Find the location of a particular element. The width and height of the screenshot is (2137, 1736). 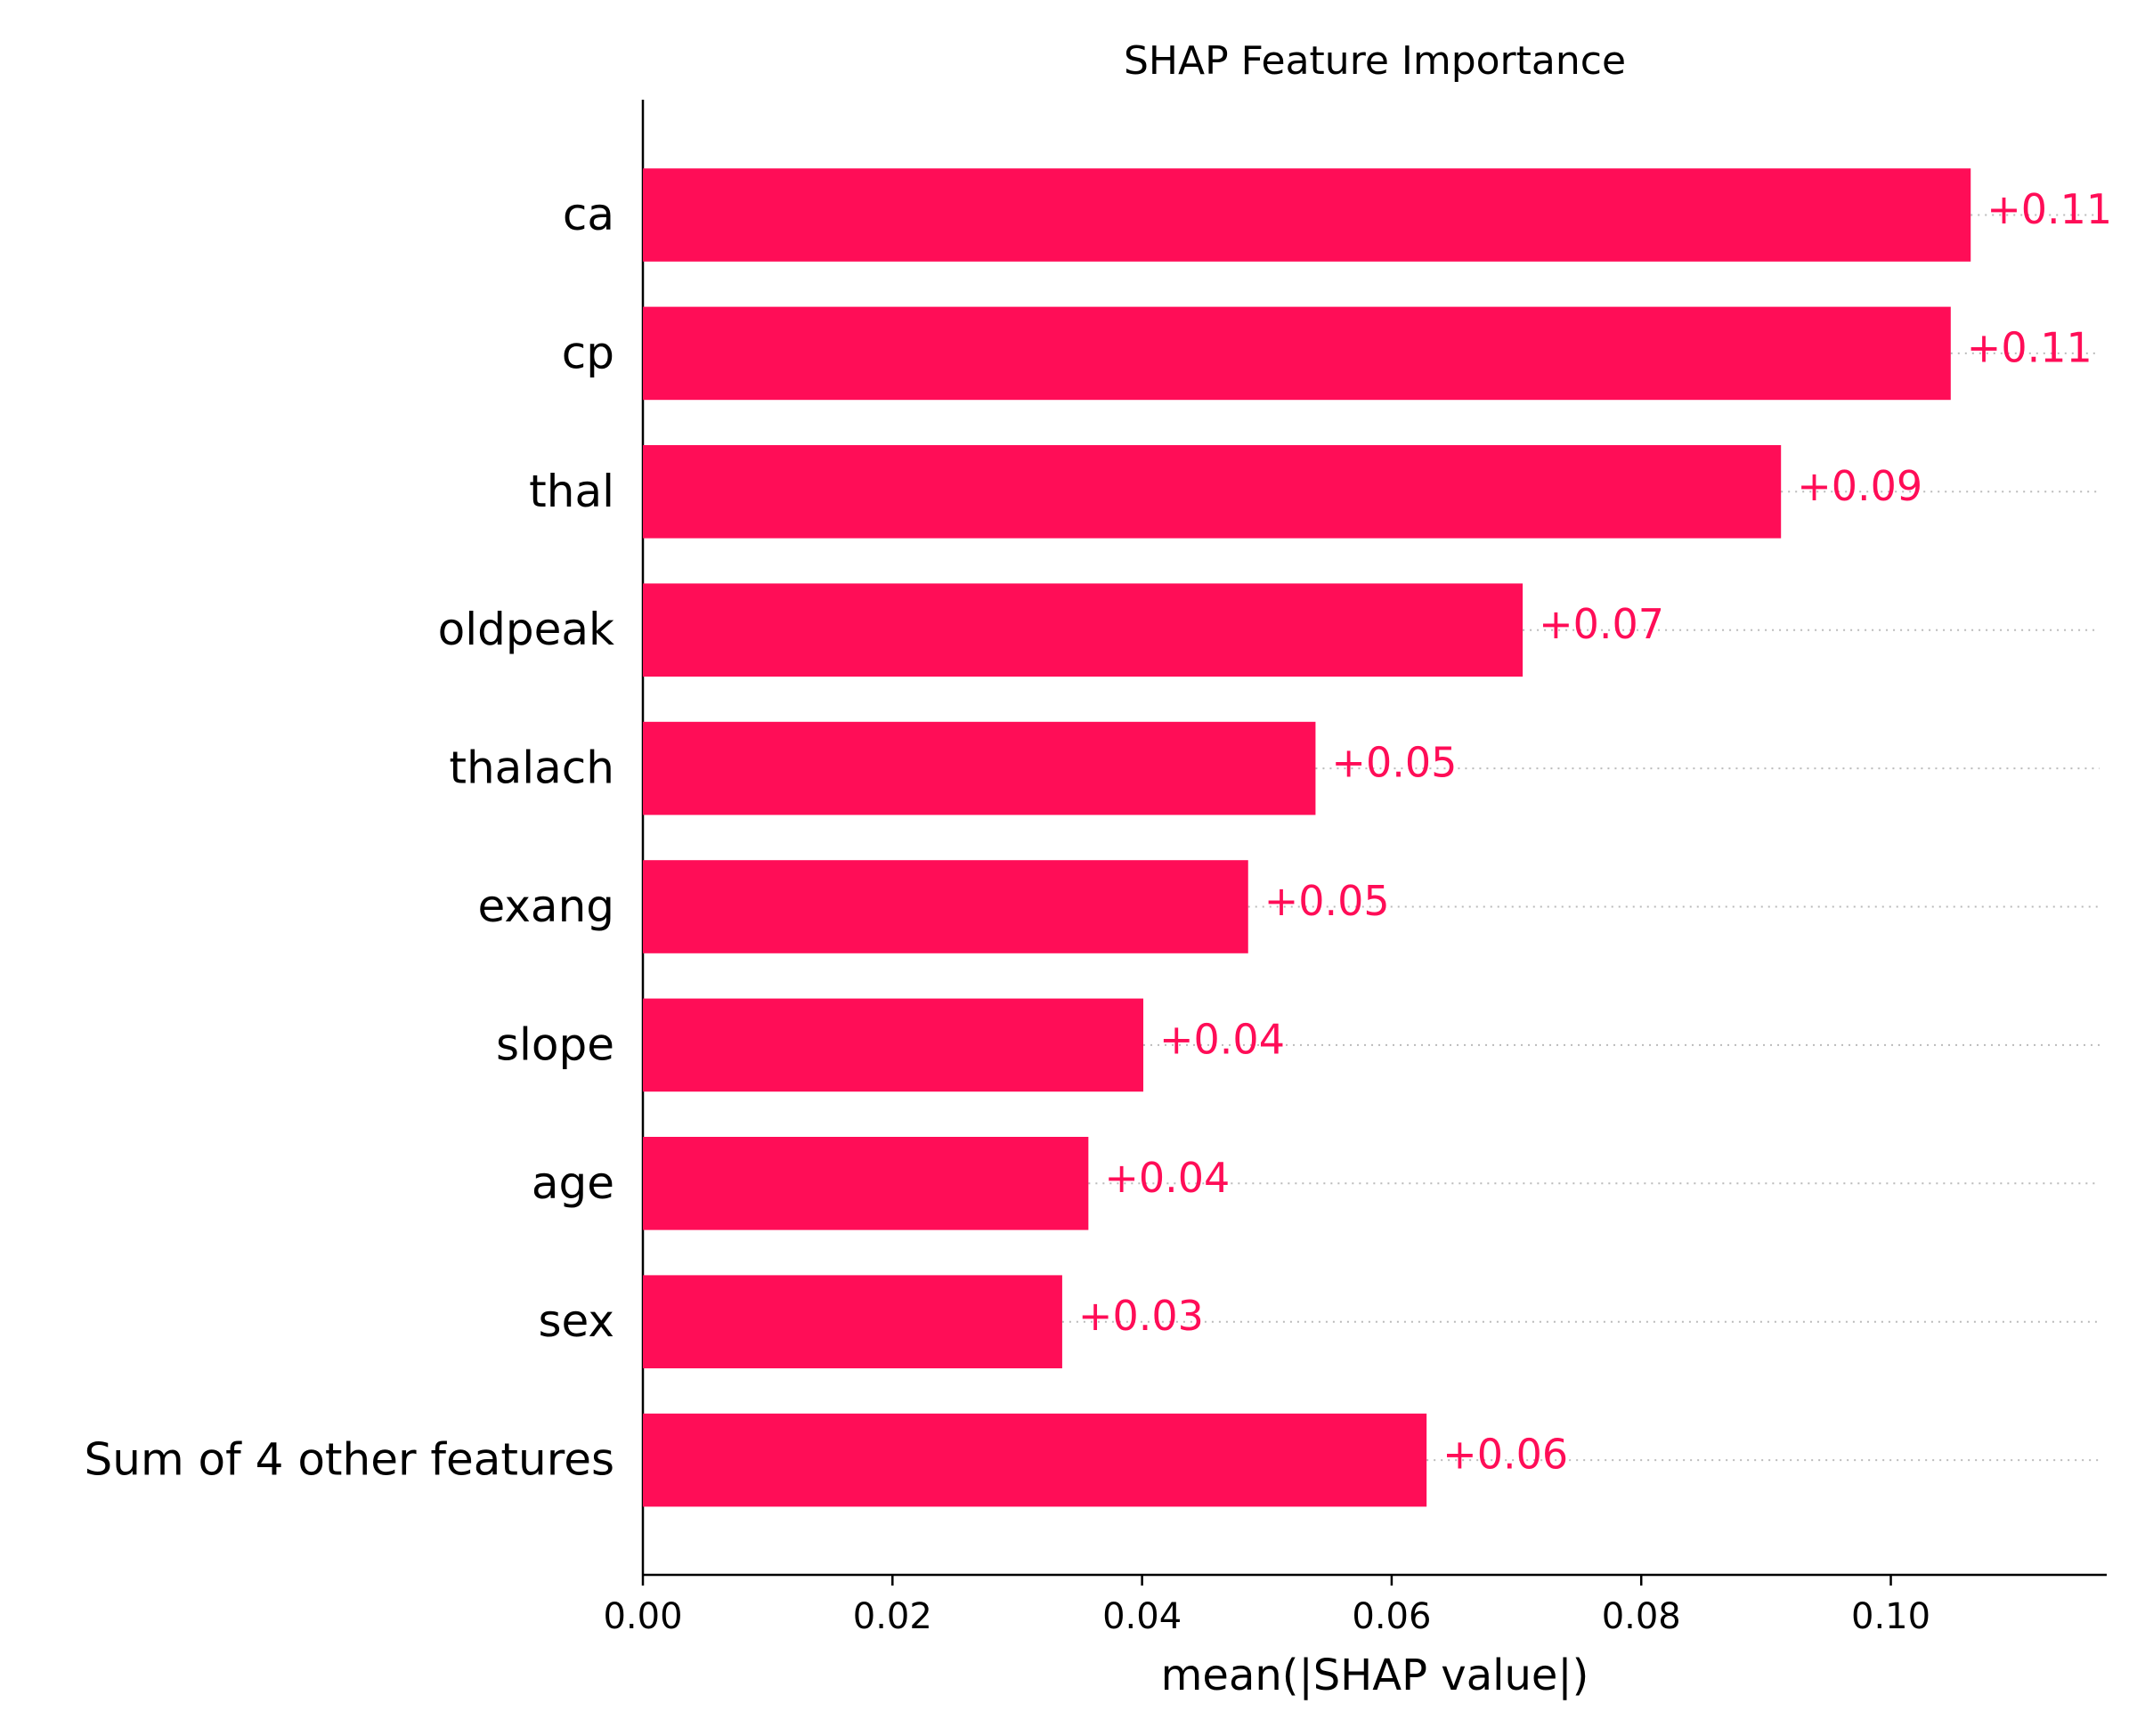

y-tick-label: ca is located at coordinates (588, 214).